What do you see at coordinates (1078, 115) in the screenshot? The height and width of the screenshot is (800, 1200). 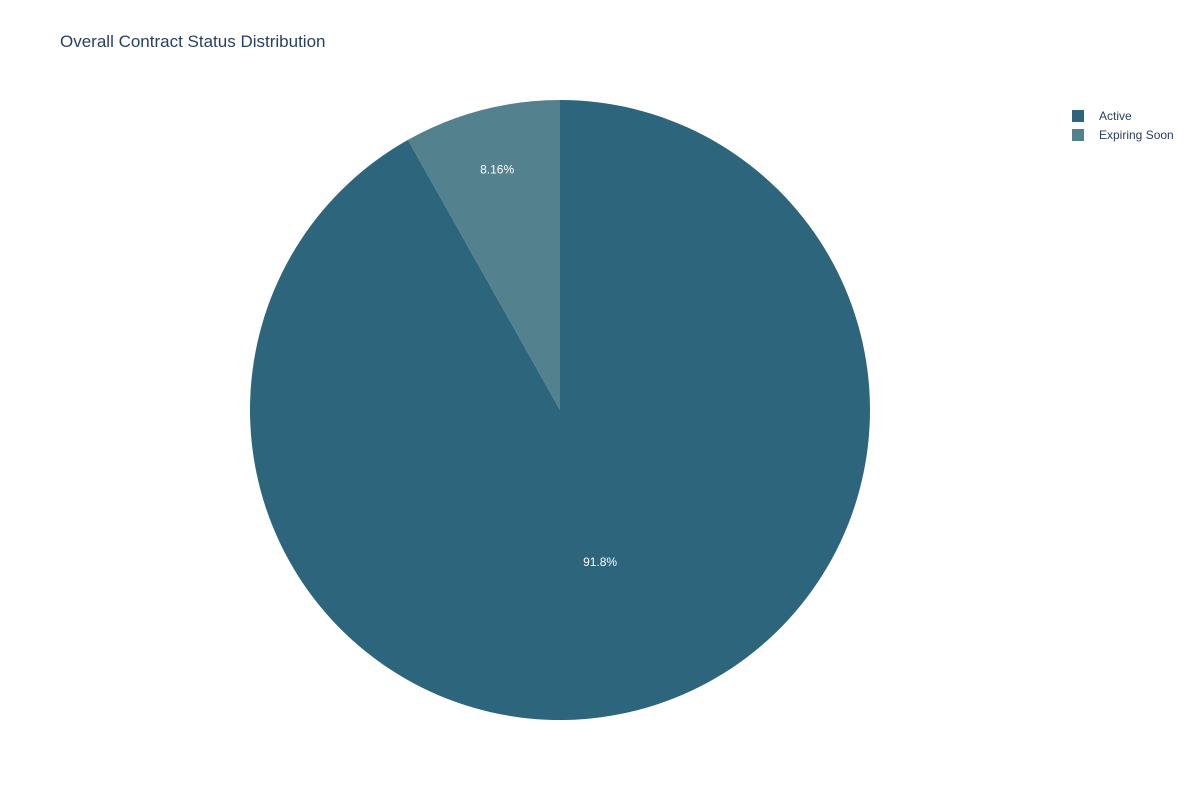 I see `legend-swatch-active` at bounding box center [1078, 115].